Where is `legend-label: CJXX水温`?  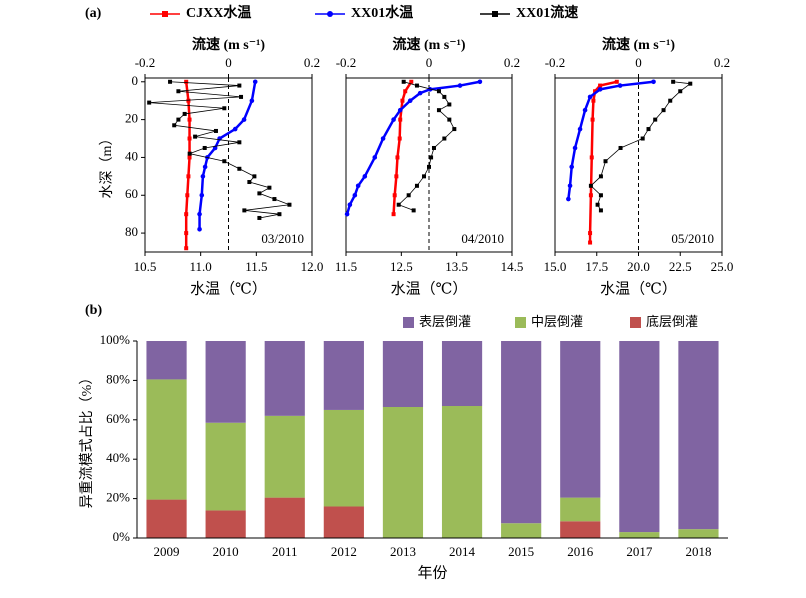
legend-label: CJXX水温 is located at coordinates (218, 12).